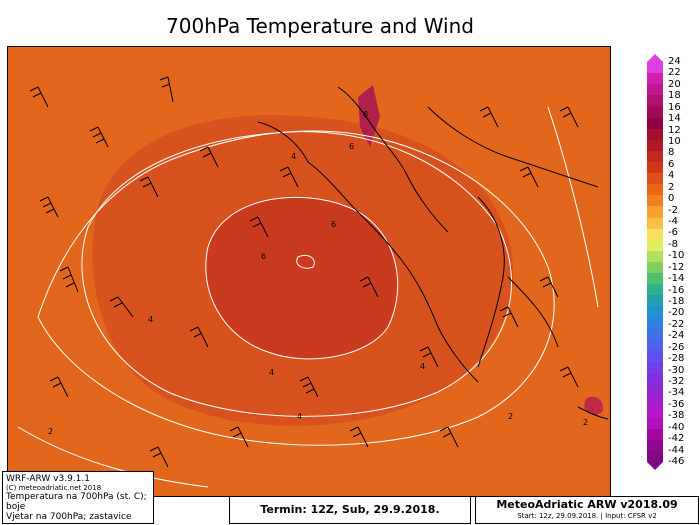 The width and height of the screenshot is (700, 525). I want to click on colorbar-tick-label: 18, so click(674, 96).